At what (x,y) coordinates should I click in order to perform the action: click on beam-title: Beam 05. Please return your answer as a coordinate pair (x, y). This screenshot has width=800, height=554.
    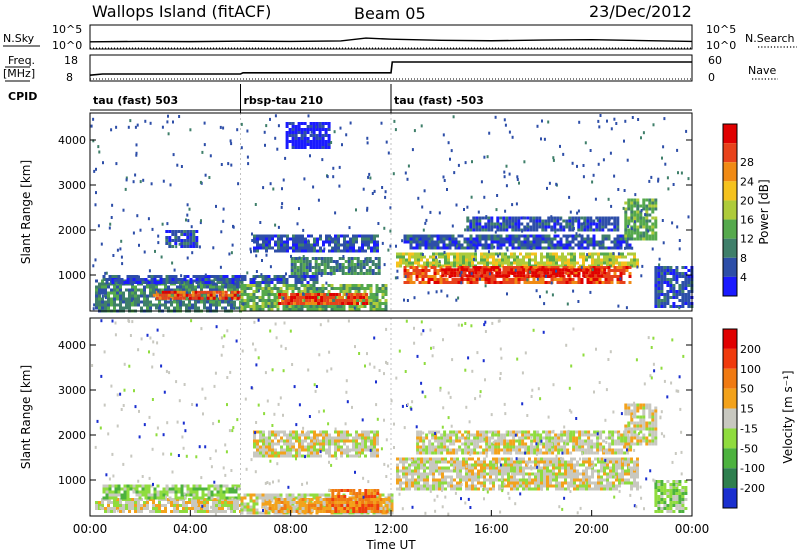
    Looking at the image, I should click on (390, 13).